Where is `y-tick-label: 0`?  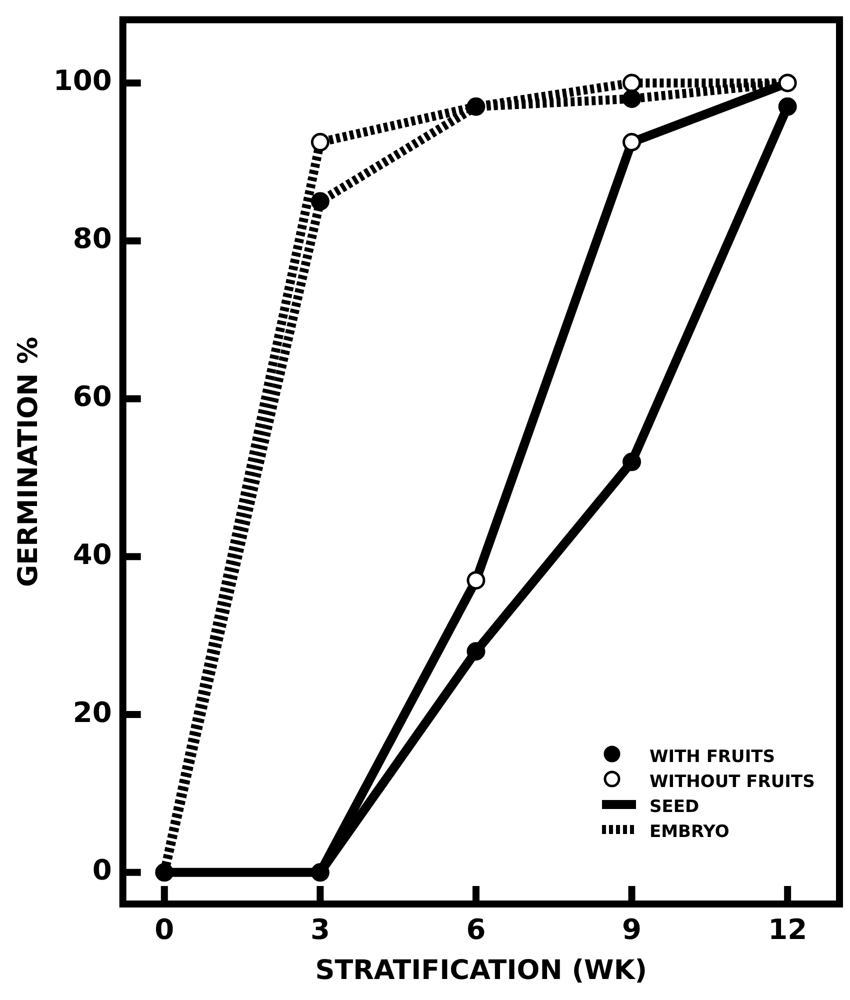
y-tick-label: 0 is located at coordinates (102, 870).